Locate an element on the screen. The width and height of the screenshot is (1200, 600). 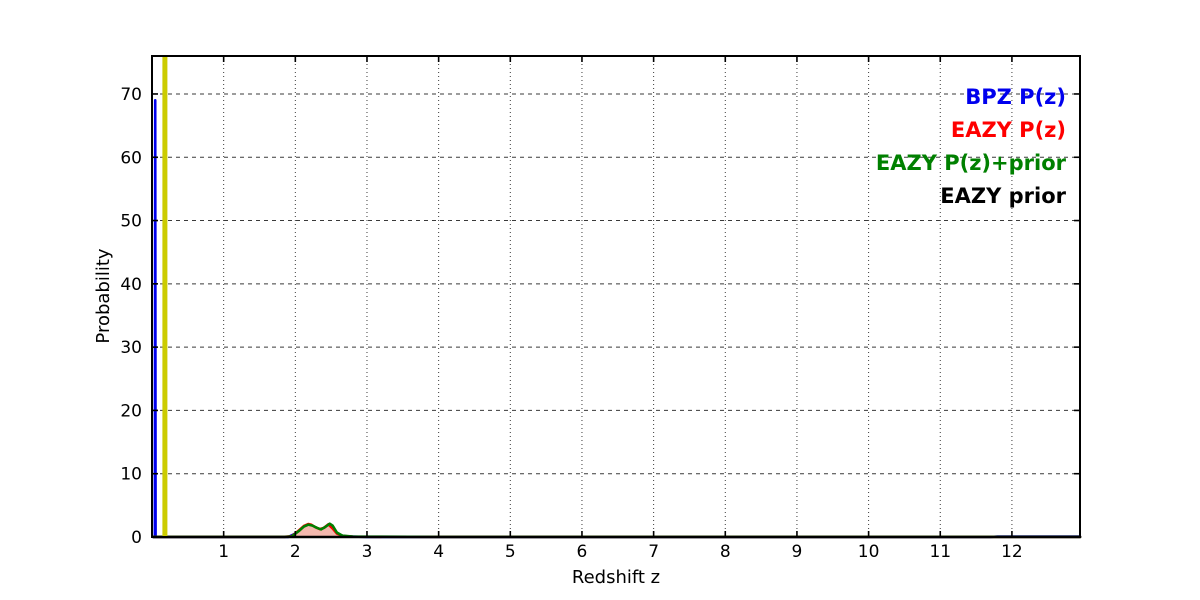
x-tick-label: 8 is located at coordinates (725, 552).